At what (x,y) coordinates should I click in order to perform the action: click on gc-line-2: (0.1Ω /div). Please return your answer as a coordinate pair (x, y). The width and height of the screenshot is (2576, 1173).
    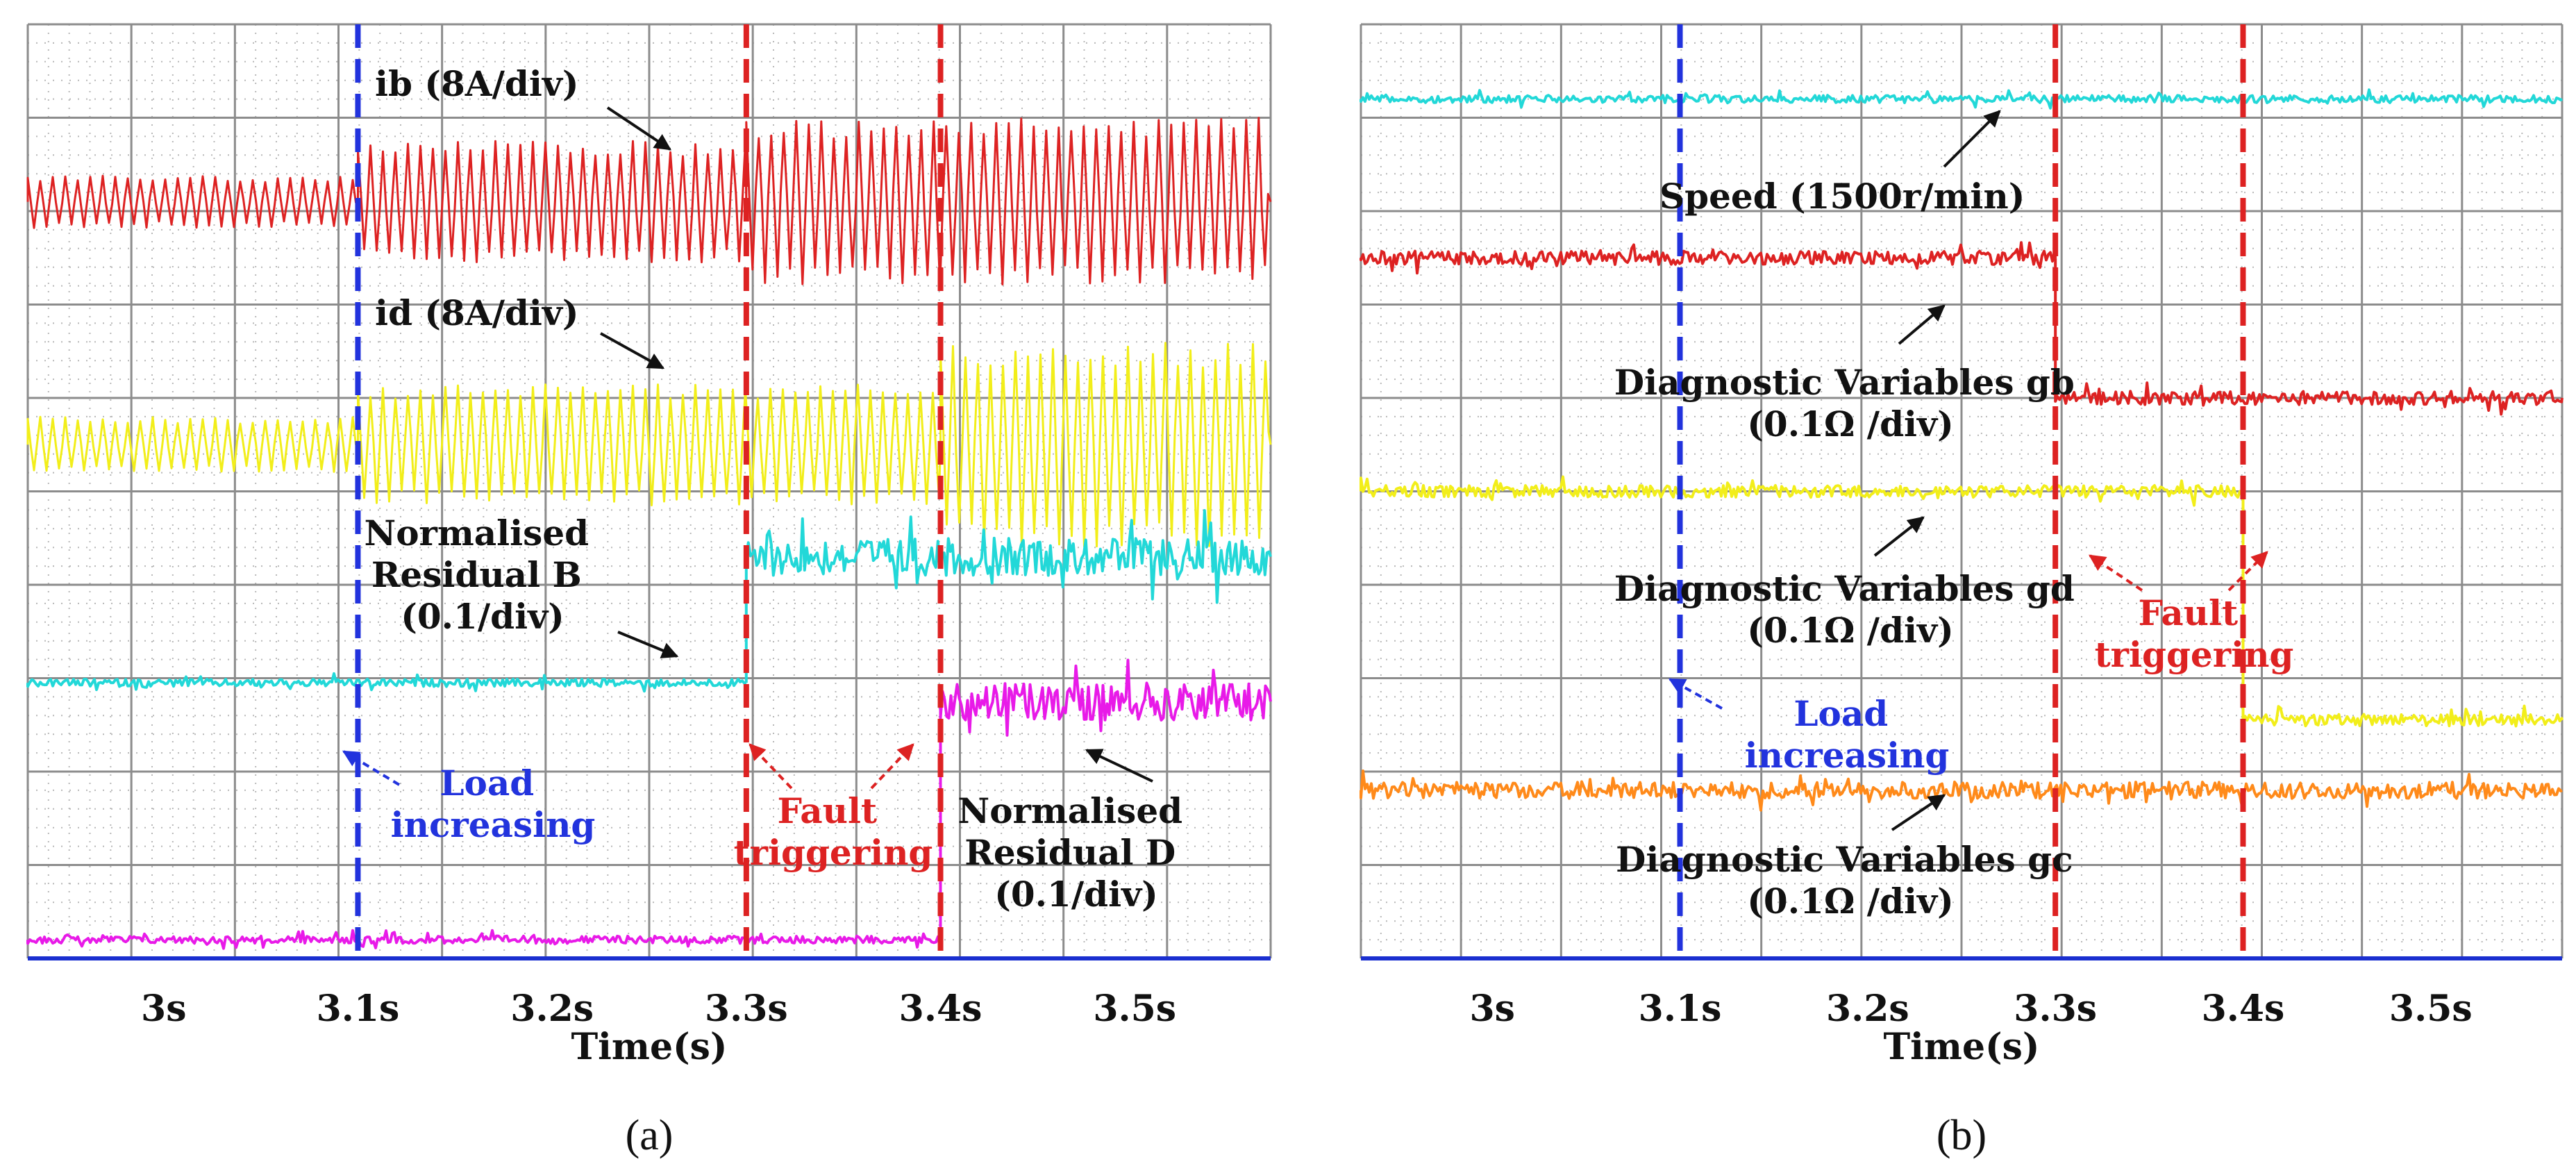
    Looking at the image, I should click on (1850, 901).